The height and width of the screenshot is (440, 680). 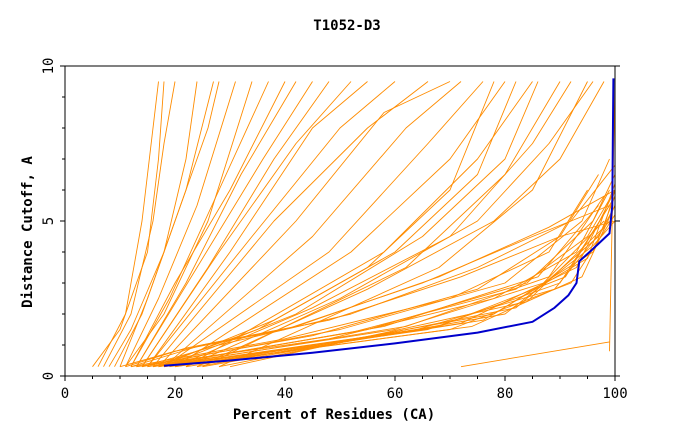 I want to click on x-axis-label: Percent of Residues (CA), so click(x=334, y=415).